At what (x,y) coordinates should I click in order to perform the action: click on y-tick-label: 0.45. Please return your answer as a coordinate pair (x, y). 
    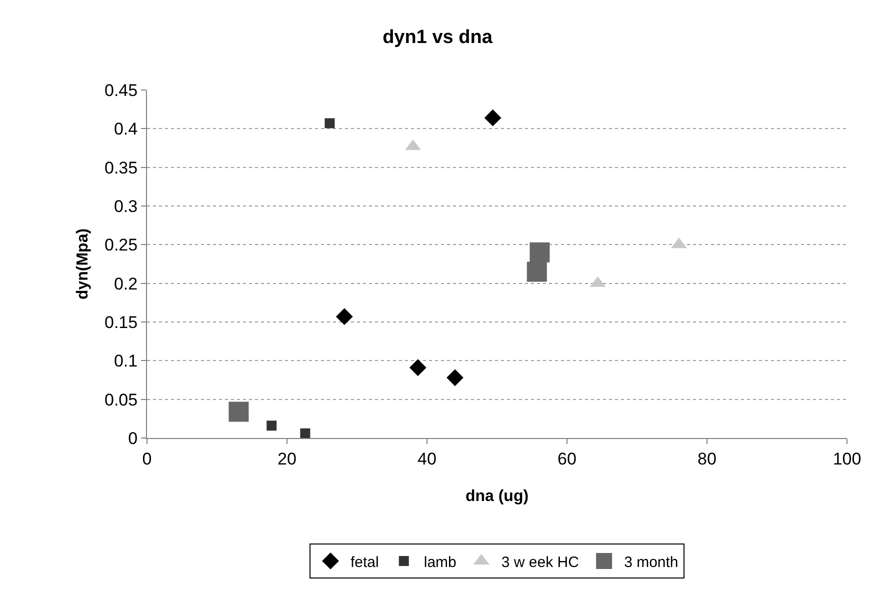
    Looking at the image, I should click on (121, 90).